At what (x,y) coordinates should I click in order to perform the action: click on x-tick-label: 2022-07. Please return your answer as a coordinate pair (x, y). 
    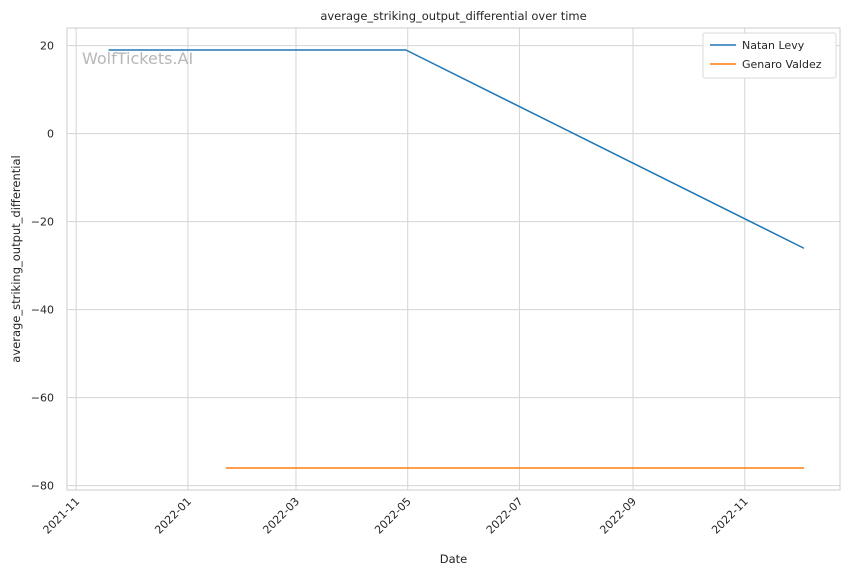
    Looking at the image, I should click on (505, 516).